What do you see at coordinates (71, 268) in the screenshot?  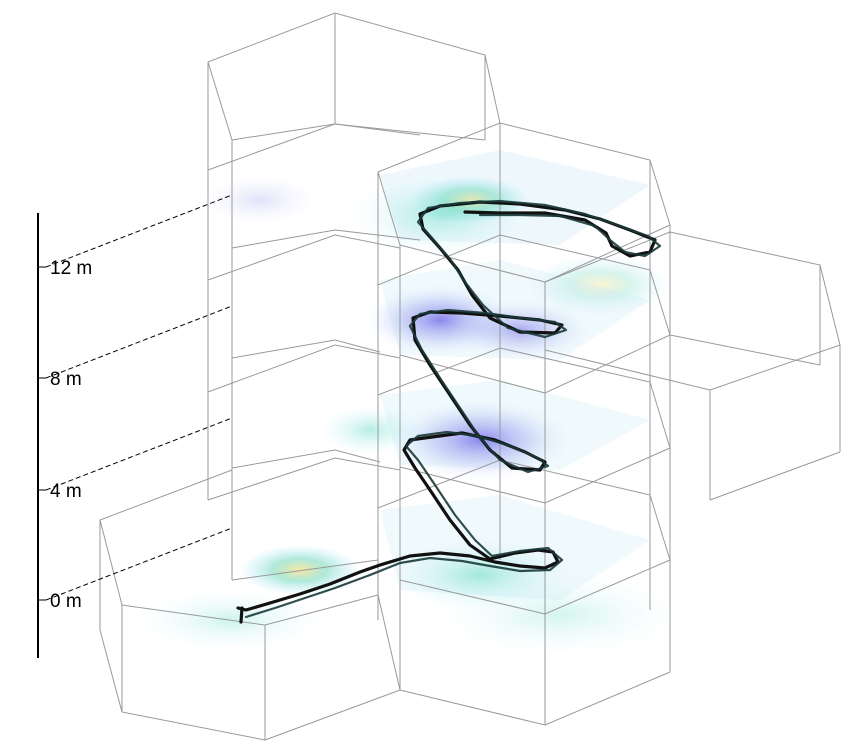 I see `tick-label-12m: 12 m` at bounding box center [71, 268].